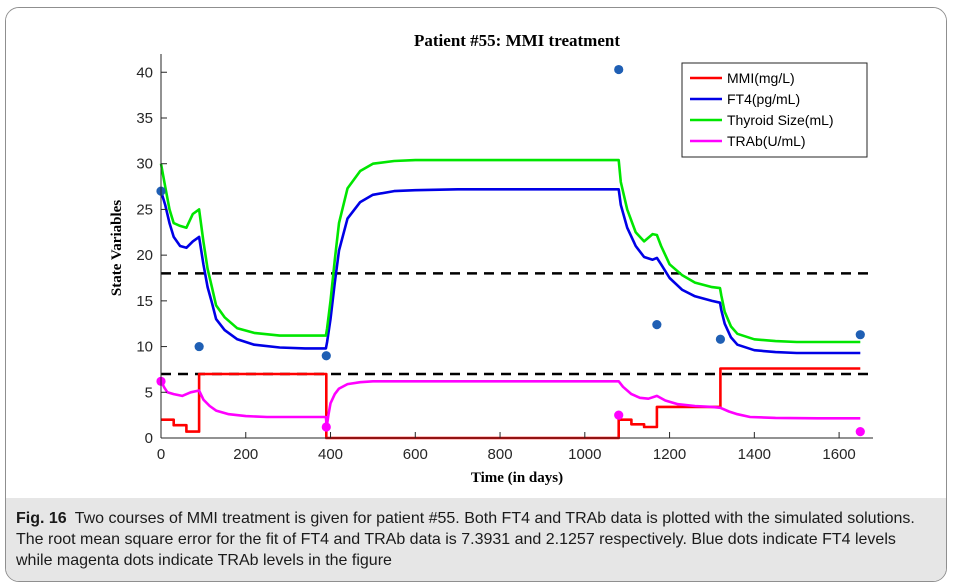  Describe the element at coordinates (245, 454) in the screenshot. I see `x-tick-label: 200` at that location.